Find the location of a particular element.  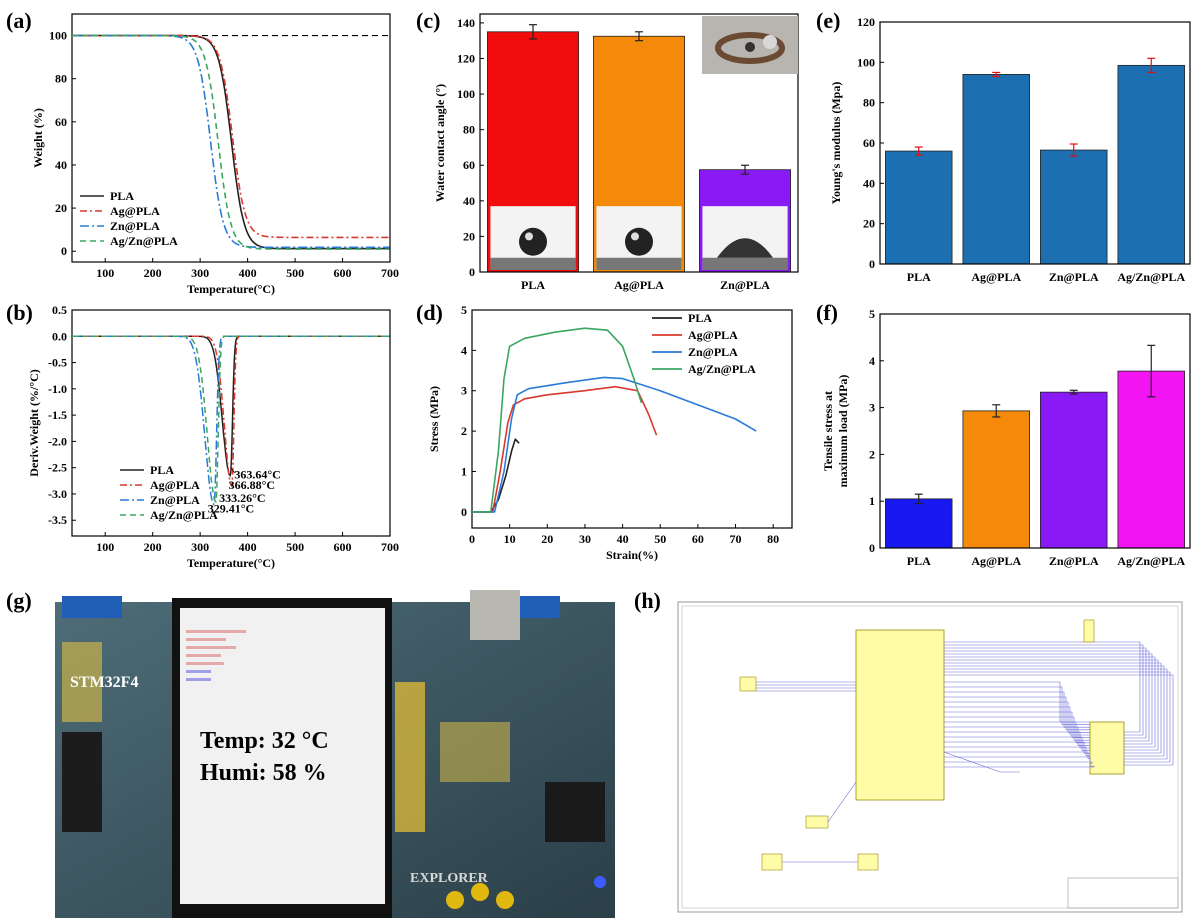

y-tick-label: 0.0 is located at coordinates (59, 336).